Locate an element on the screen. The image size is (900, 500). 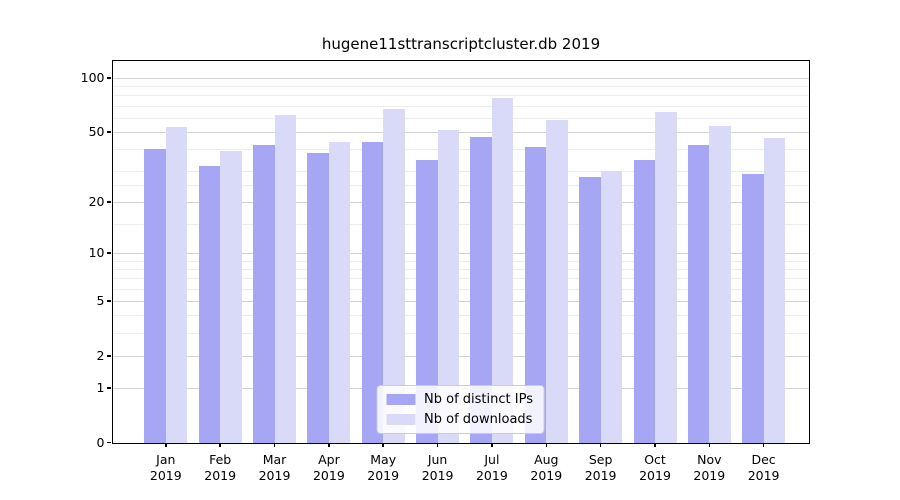
legend-swatch-downloads-icon is located at coordinates (401, 419).